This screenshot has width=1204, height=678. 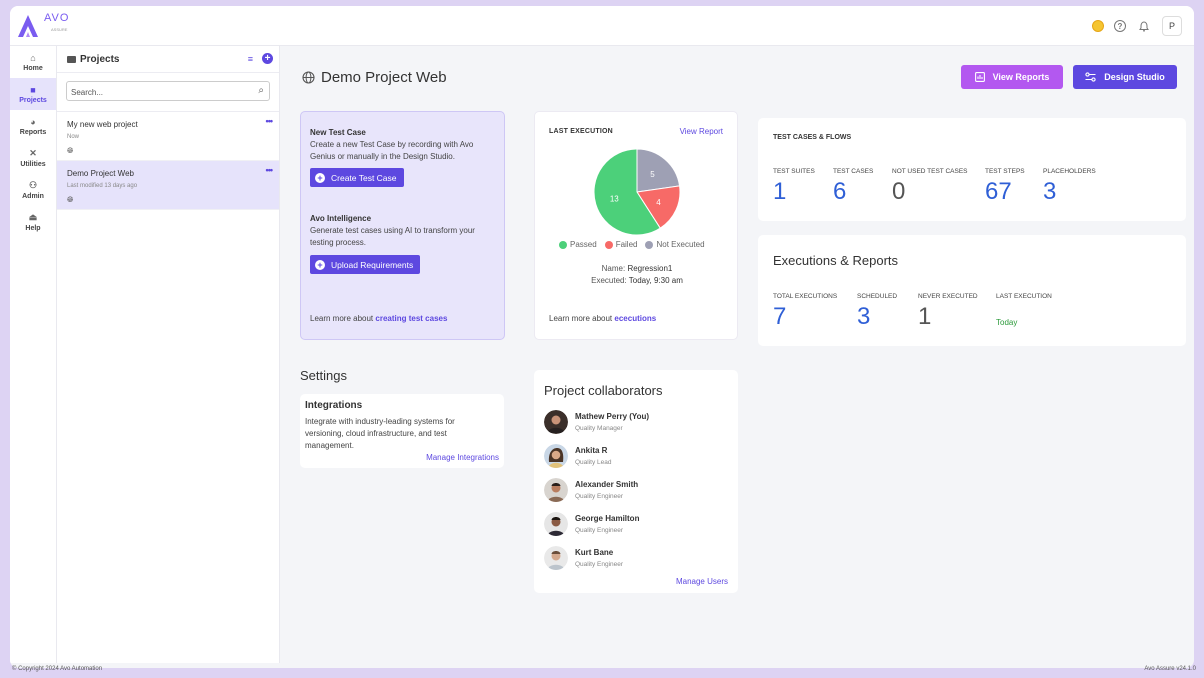 What do you see at coordinates (462, 457) in the screenshot?
I see `manage-integrations-link: Manage Integrations` at bounding box center [462, 457].